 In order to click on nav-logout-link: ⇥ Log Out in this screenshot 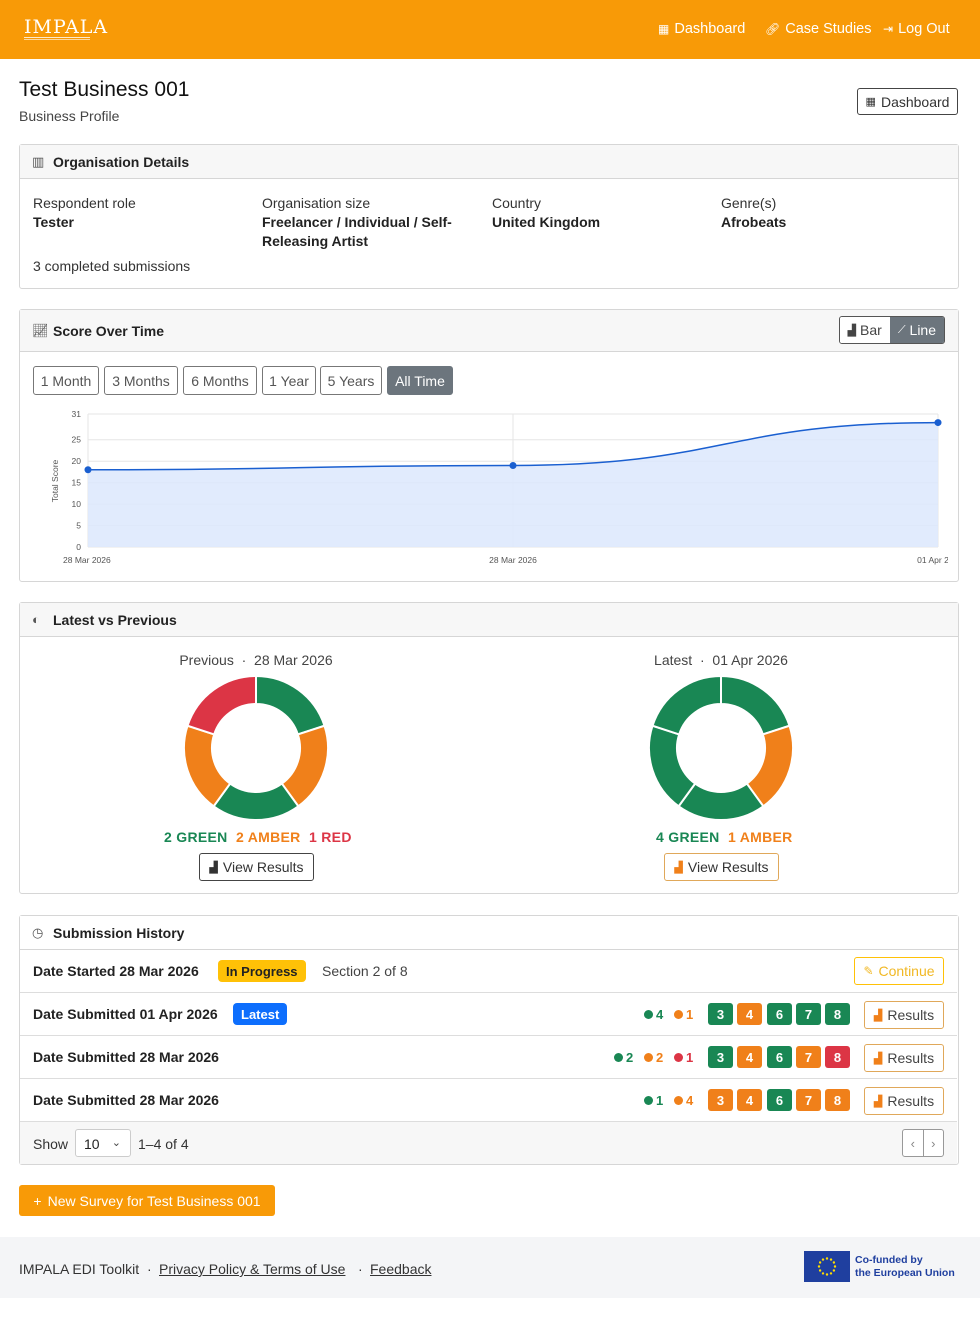, I will do `click(916, 29)`.